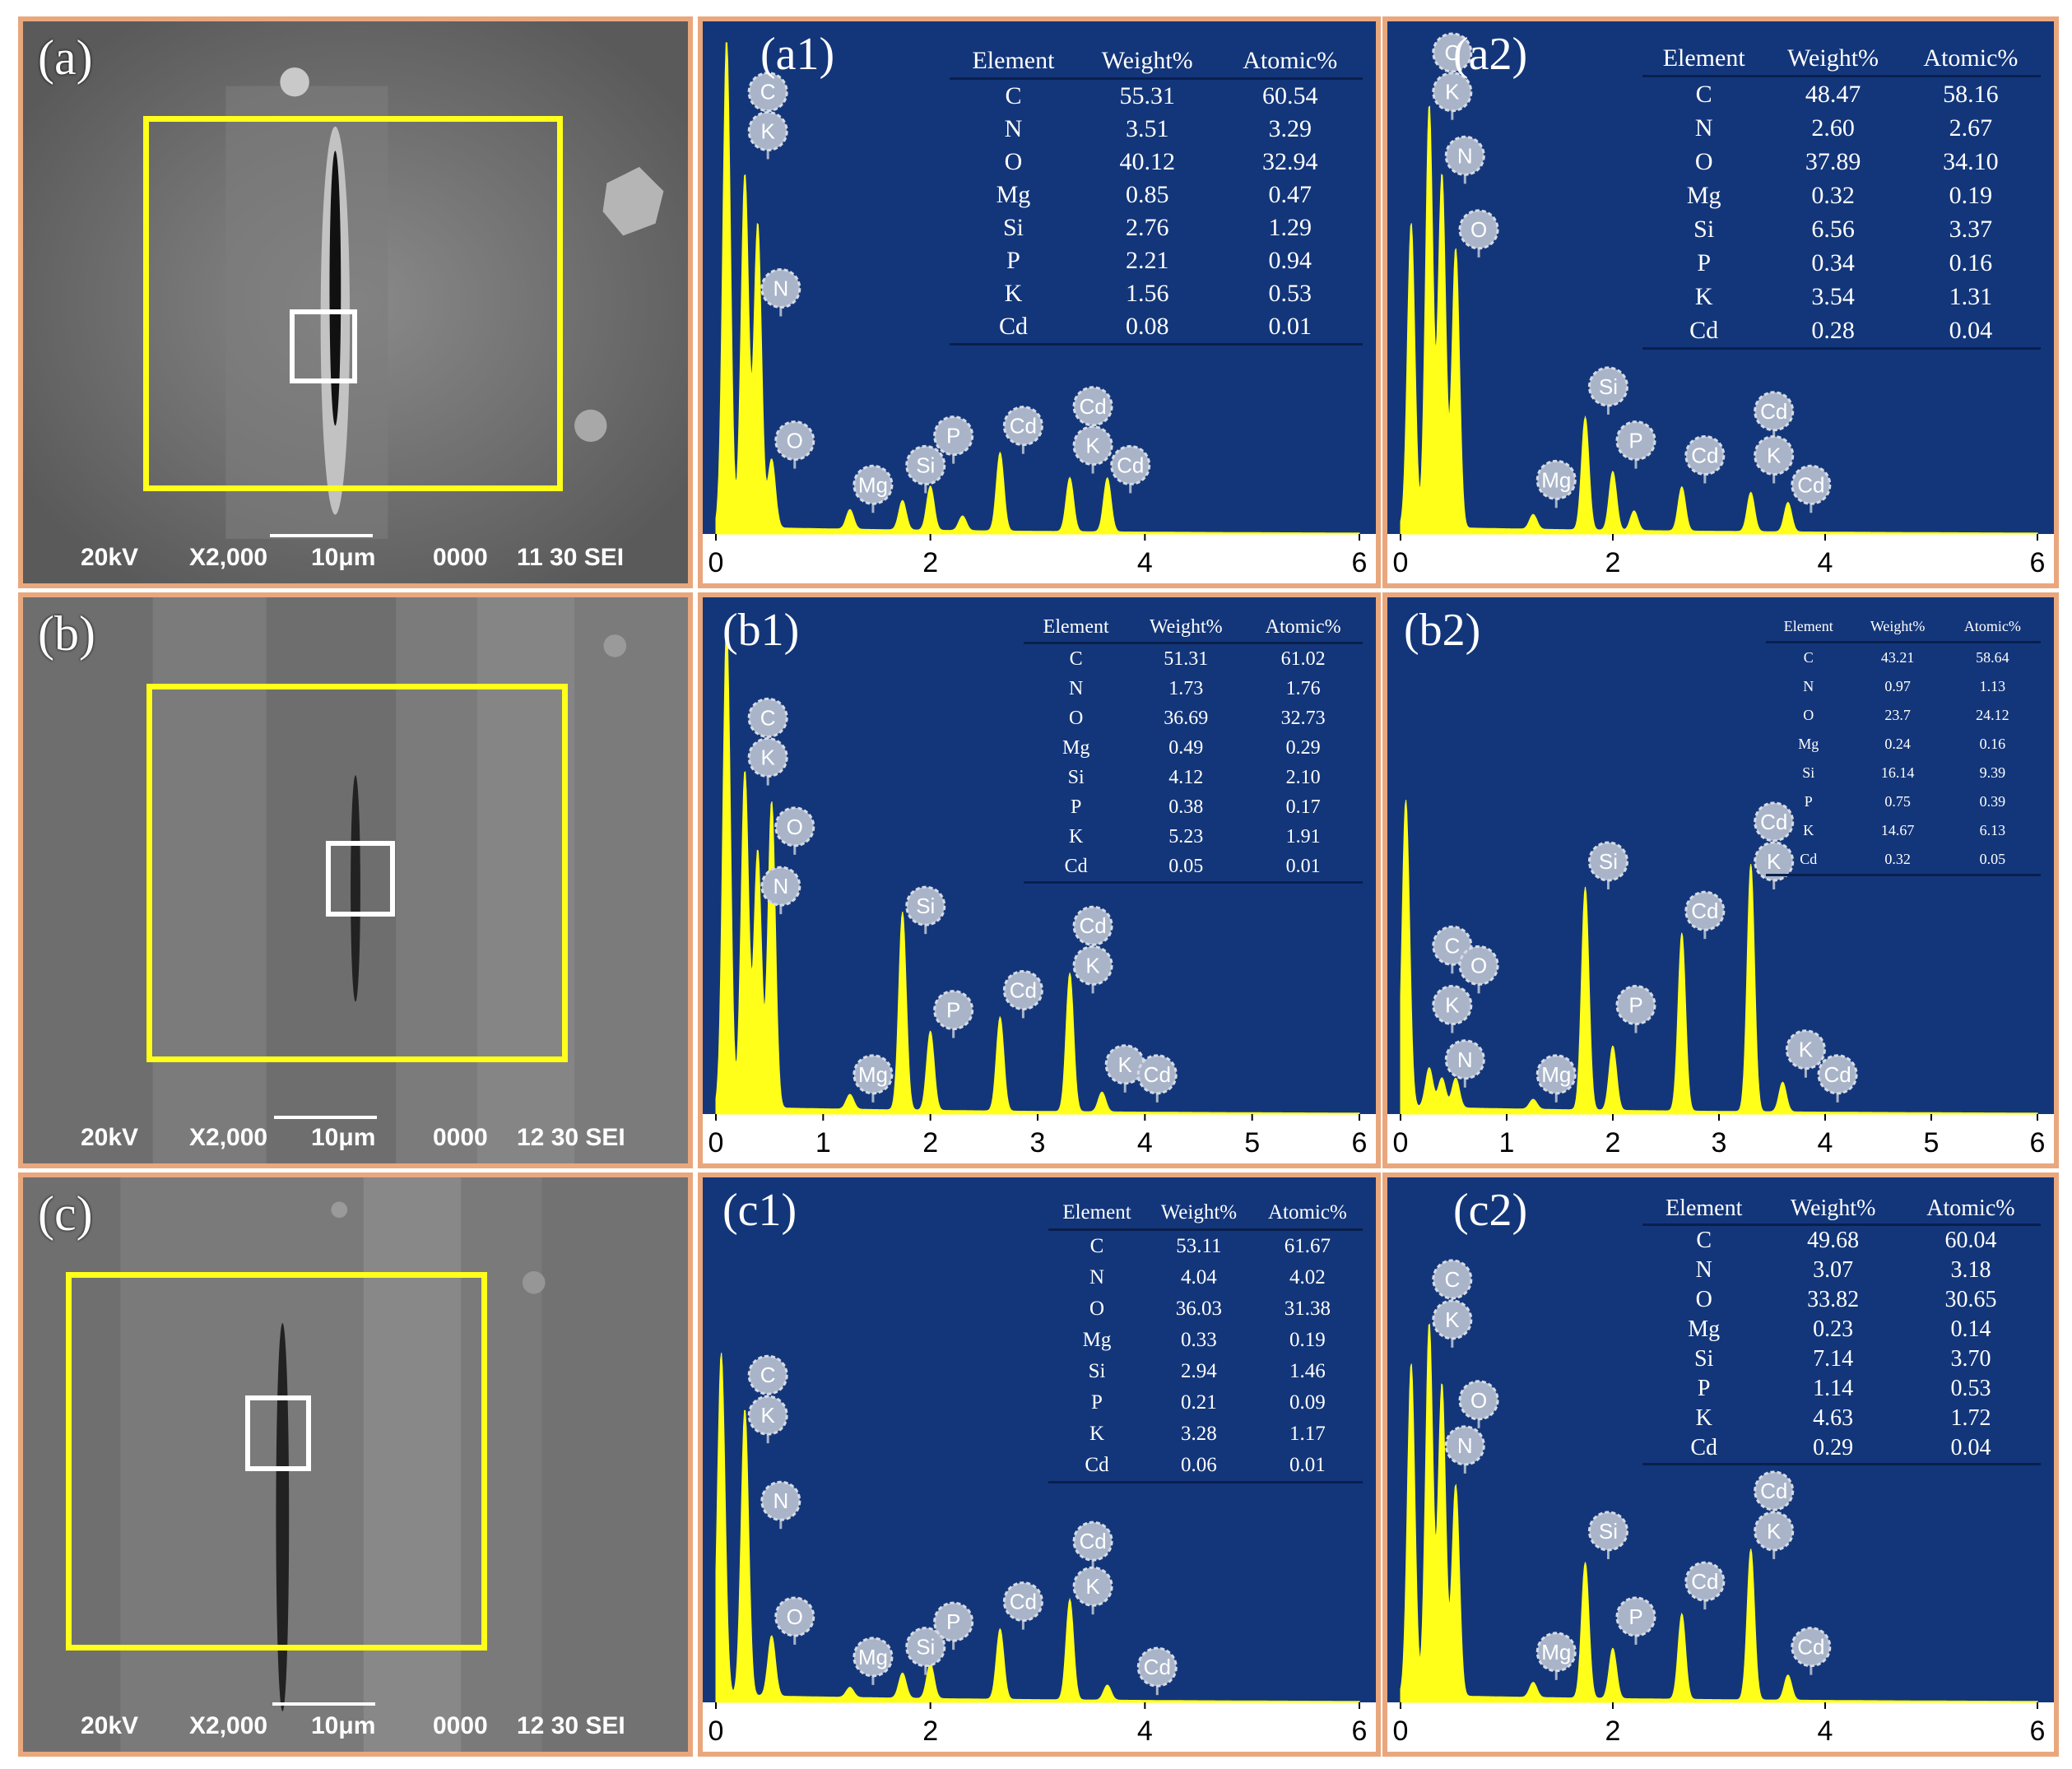  I want to click on table-cell: 43.21, so click(1897, 657).